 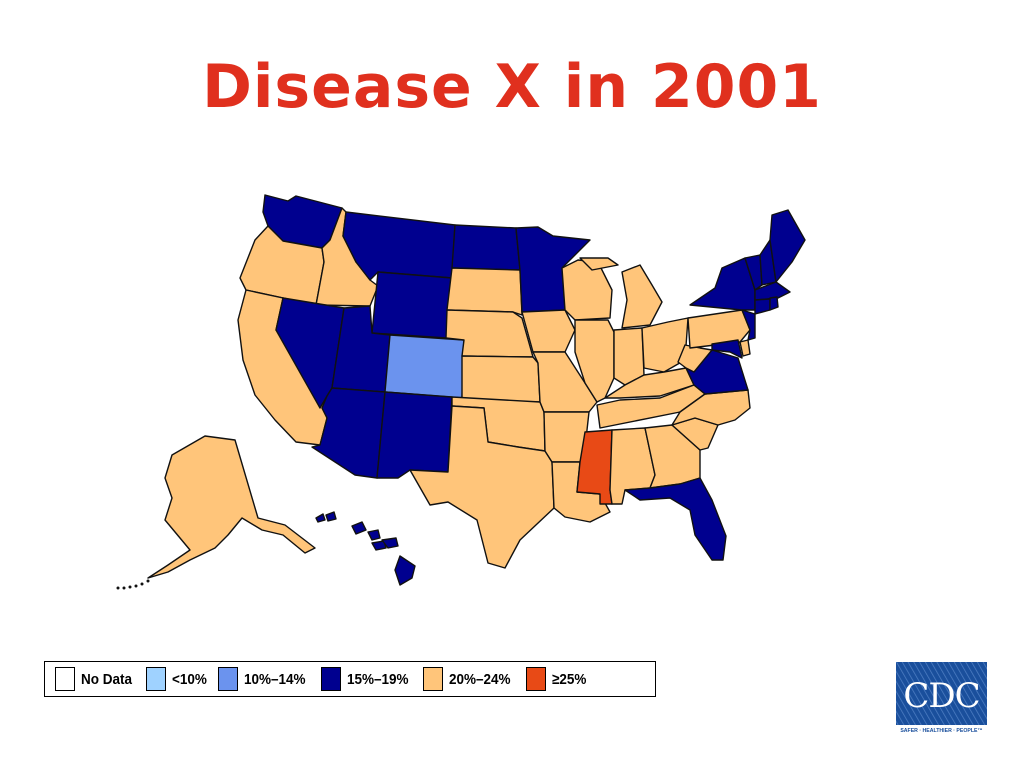 I want to click on legend-item-10-14: 10%–14%, so click(x=265, y=679).